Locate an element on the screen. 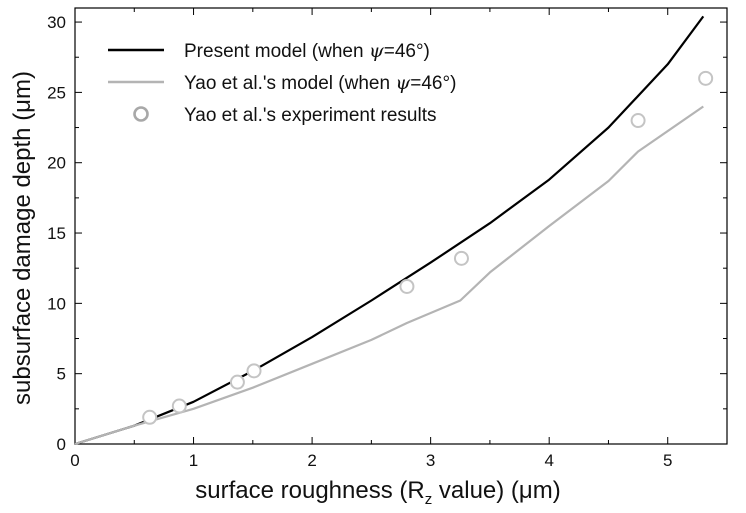 The height and width of the screenshot is (513, 746). y-axis-title: subsurface damage depth (μm) is located at coordinates (22, 238).